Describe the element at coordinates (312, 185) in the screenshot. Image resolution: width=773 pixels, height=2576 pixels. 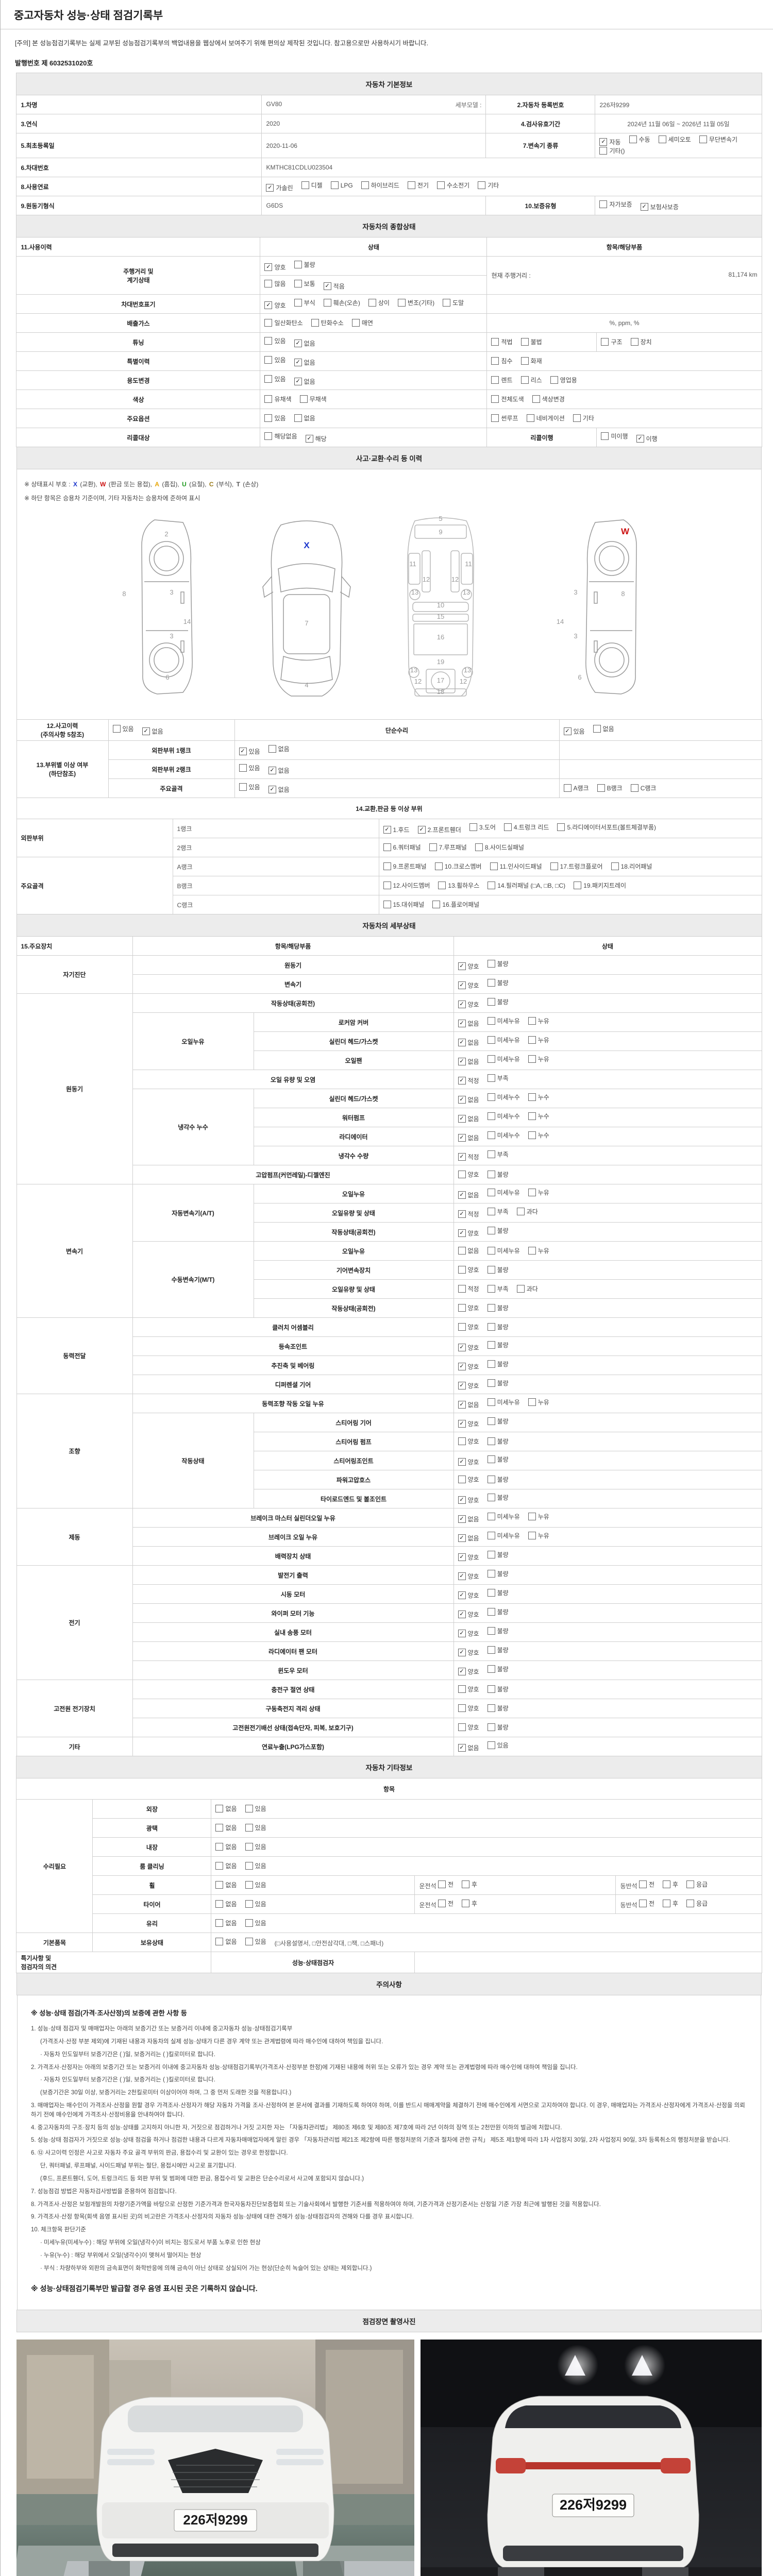
I see `checkbox-option: 디젤` at that location.